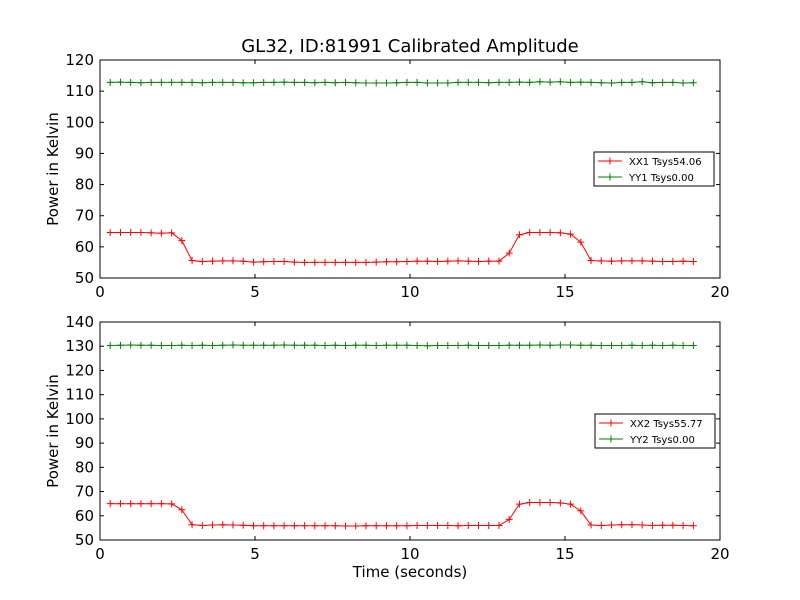 The width and height of the screenshot is (800, 600). What do you see at coordinates (610, 177) in the screenshot?
I see `legend-marker` at bounding box center [610, 177].